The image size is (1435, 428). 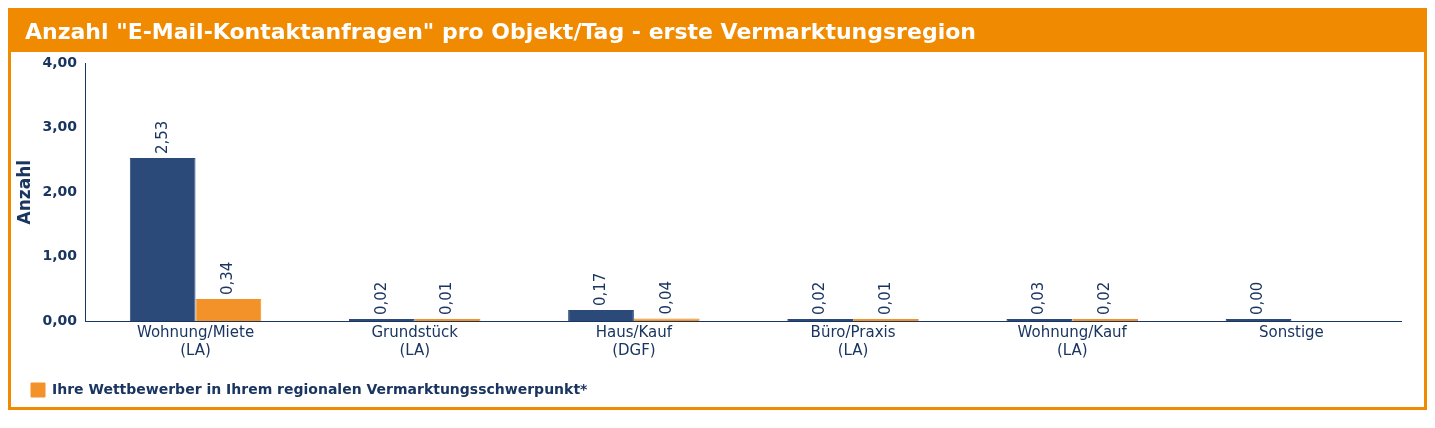 I want to click on x-tick-label: Grundstück (LA), so click(x=415, y=340).